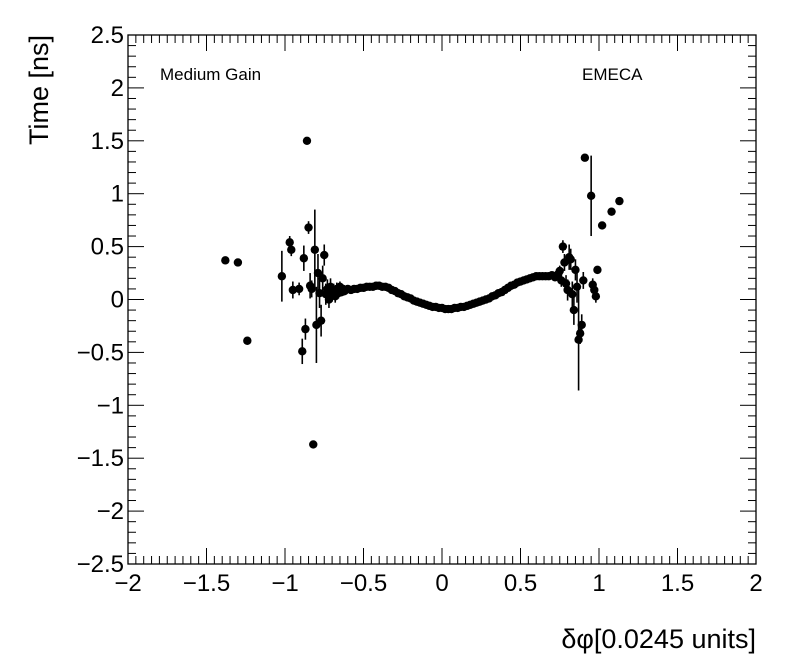 This screenshot has height=672, width=796. What do you see at coordinates (107, 247) in the screenshot?
I see `y-tick-label: 0.5` at bounding box center [107, 247].